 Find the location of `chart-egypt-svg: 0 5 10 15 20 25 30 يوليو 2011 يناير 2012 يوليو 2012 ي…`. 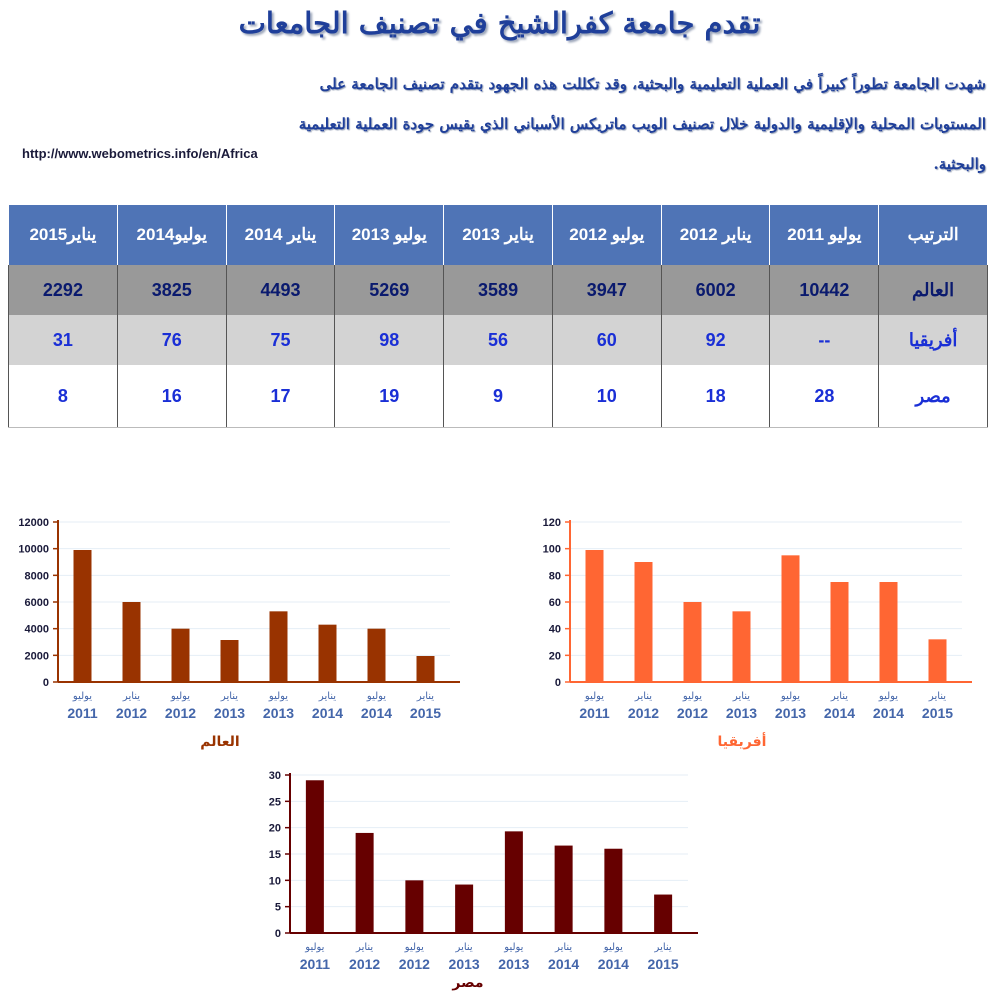

chart-egypt-svg: 0 5 10 15 20 25 30 يوليو 2011 يناير 2012 يوليو 2012 ي… is located at coordinates (483, 880).